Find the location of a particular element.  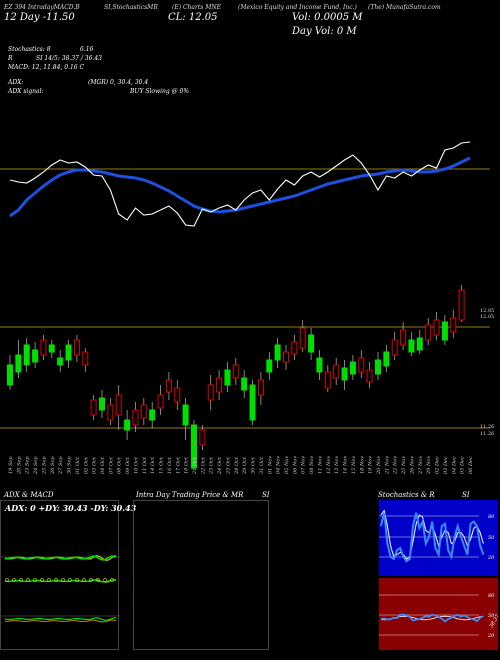

date-tick-label: 22 Oct is located at coordinates (203, 465).